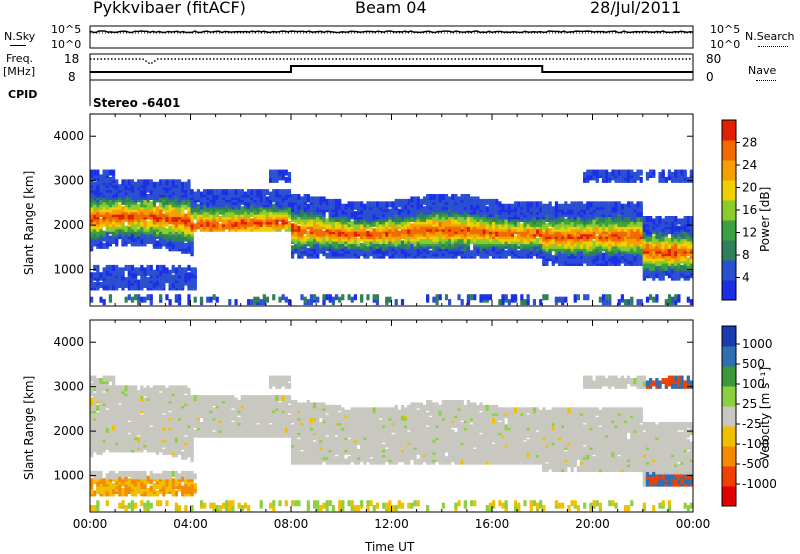 Image resolution: width=800 pixels, height=554 pixels. I want to click on freq-panel, so click(391, 67).